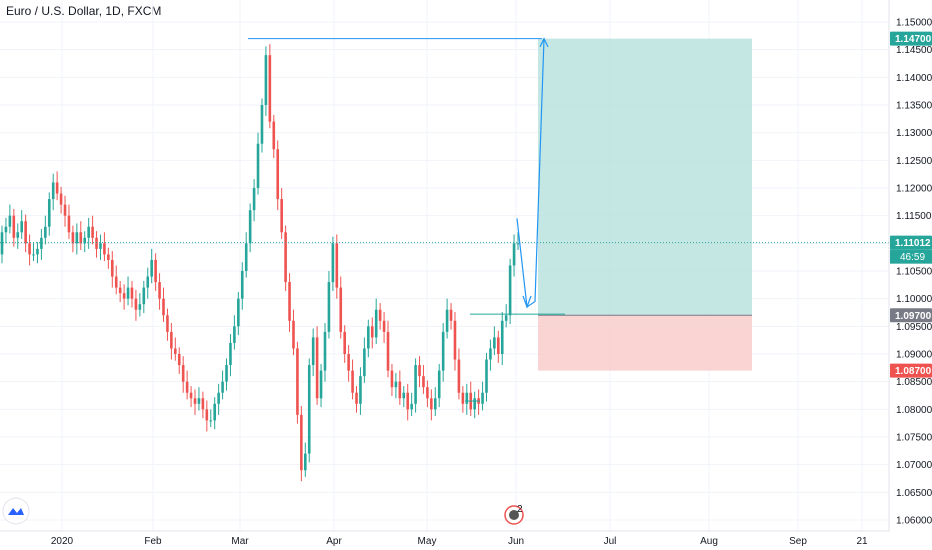  I want to click on y-tick-label: 1.13000, so click(914, 133).